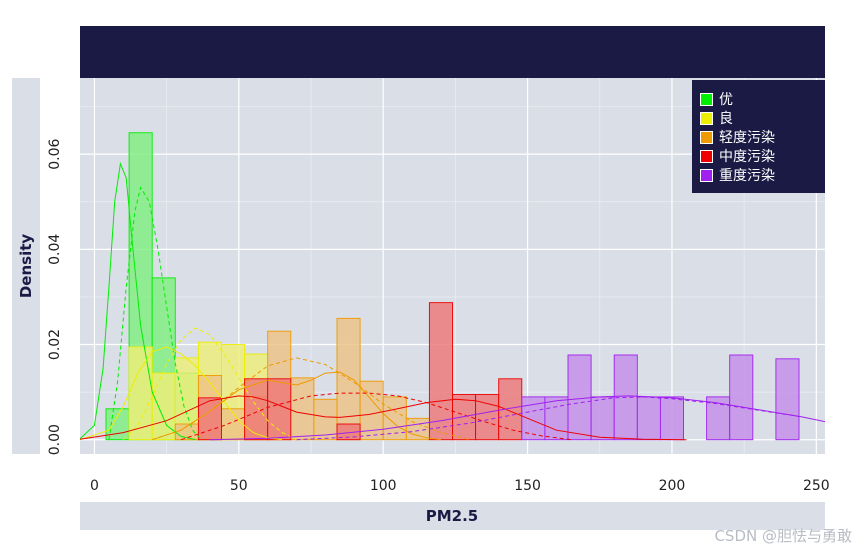 The height and width of the screenshot is (552, 866). Describe the element at coordinates (239, 486) in the screenshot. I see `x-tick-label: 50` at that location.